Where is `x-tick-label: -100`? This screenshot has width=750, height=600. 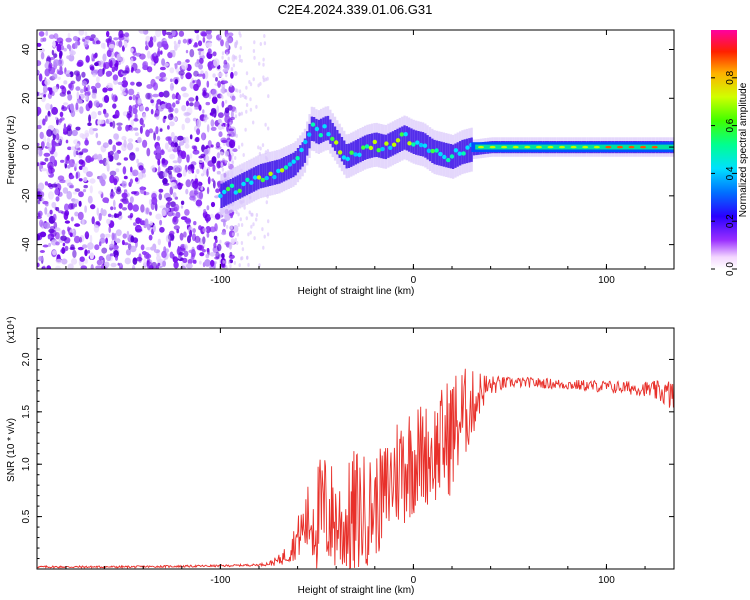 x-tick-label: -100 is located at coordinates (220, 280).